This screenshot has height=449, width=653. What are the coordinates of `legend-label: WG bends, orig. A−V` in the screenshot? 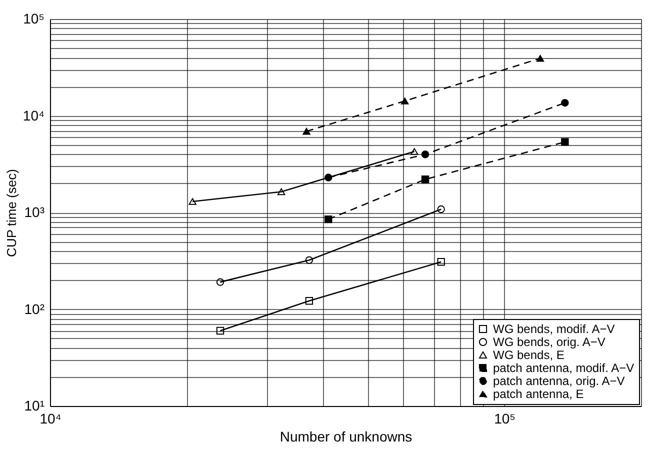 It's located at (549, 342).